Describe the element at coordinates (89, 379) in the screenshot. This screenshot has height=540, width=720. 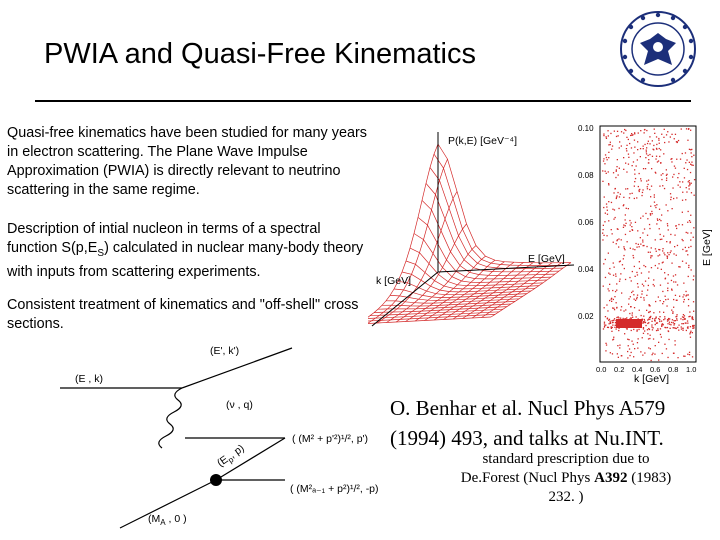
I see `label-incoming-electron: (E , k)` at that location.